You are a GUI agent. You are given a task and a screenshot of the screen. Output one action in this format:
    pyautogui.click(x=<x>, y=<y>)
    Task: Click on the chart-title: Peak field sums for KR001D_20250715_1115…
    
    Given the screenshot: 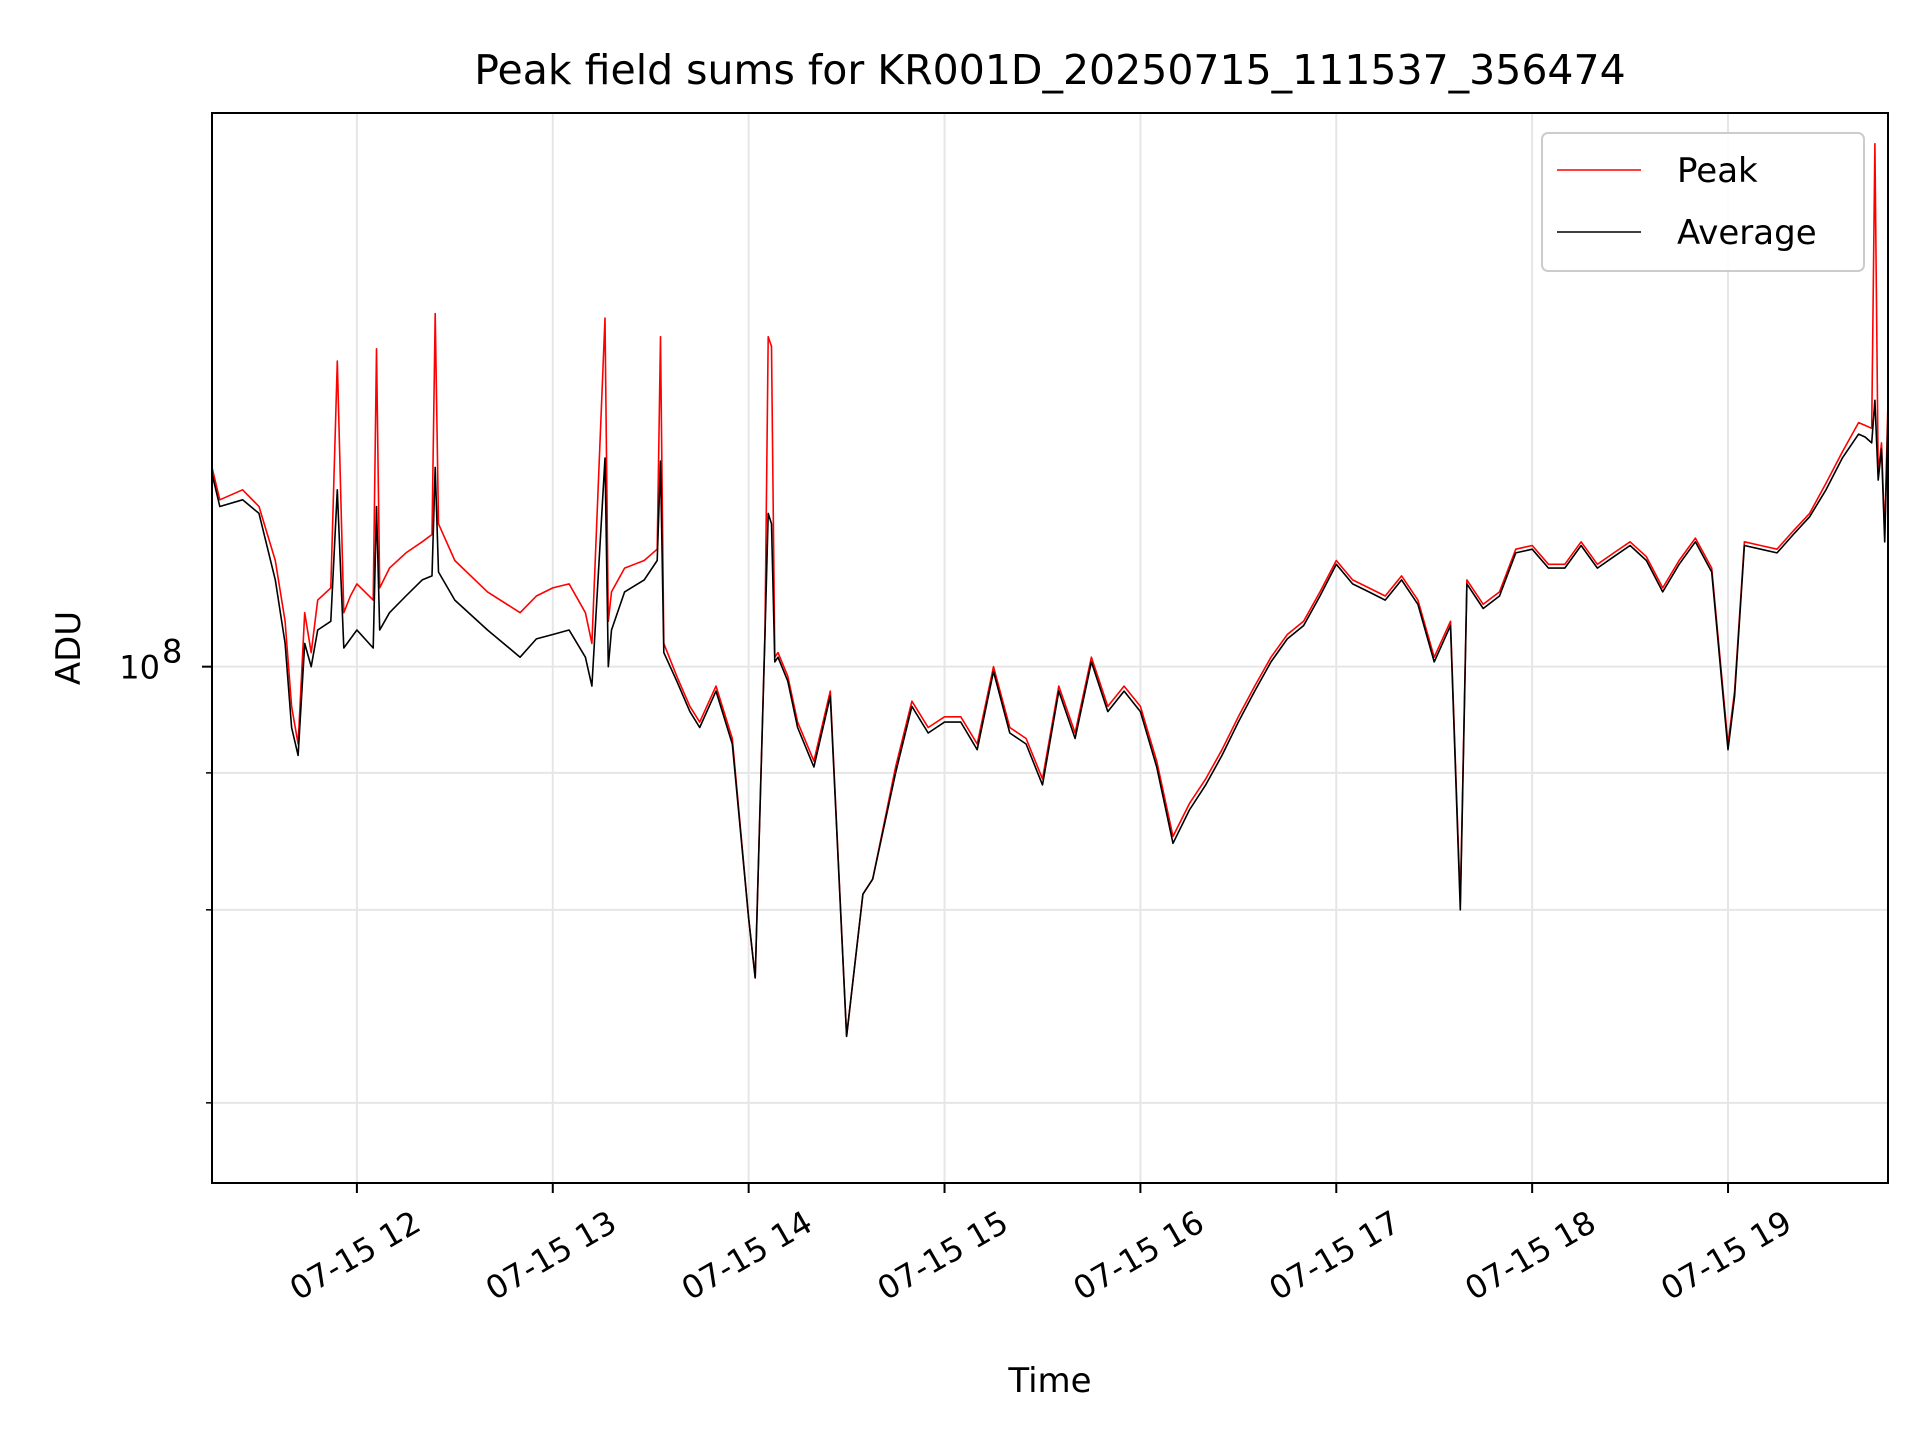 What is the action you would take?
    pyautogui.click(x=1049, y=70)
    